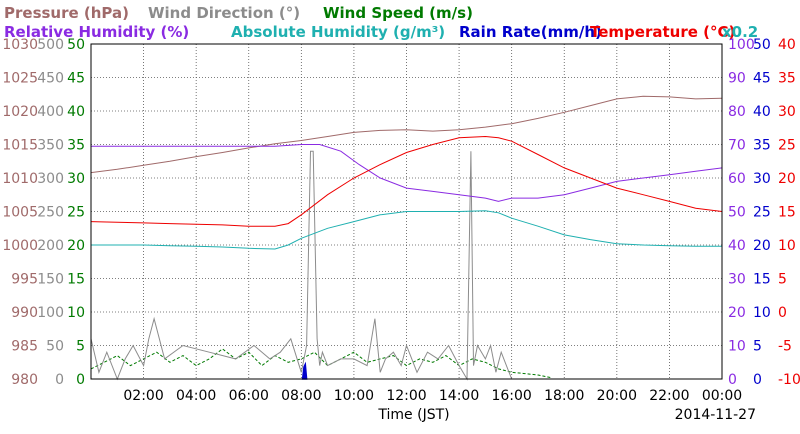 The width and height of the screenshot is (800, 434). I want to click on y-tick-wind-speed: 25, so click(76, 213).